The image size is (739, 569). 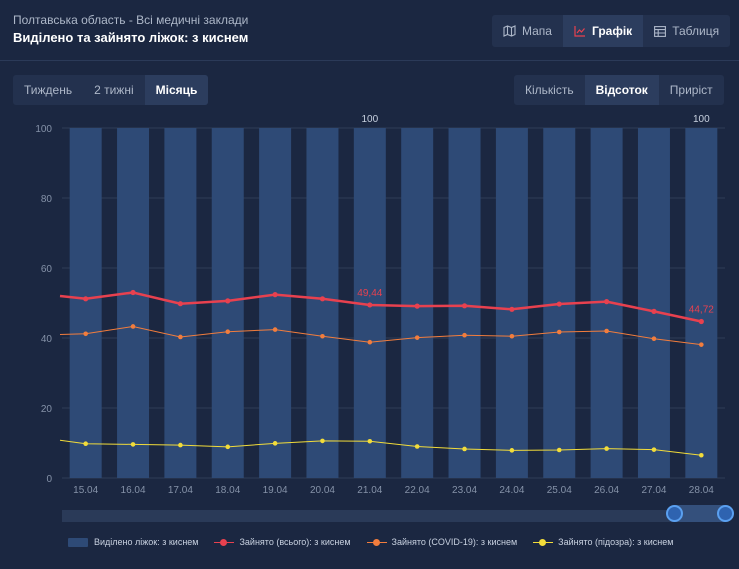 What do you see at coordinates (691, 90) in the screenshot?
I see `tab-growth: Приріст` at bounding box center [691, 90].